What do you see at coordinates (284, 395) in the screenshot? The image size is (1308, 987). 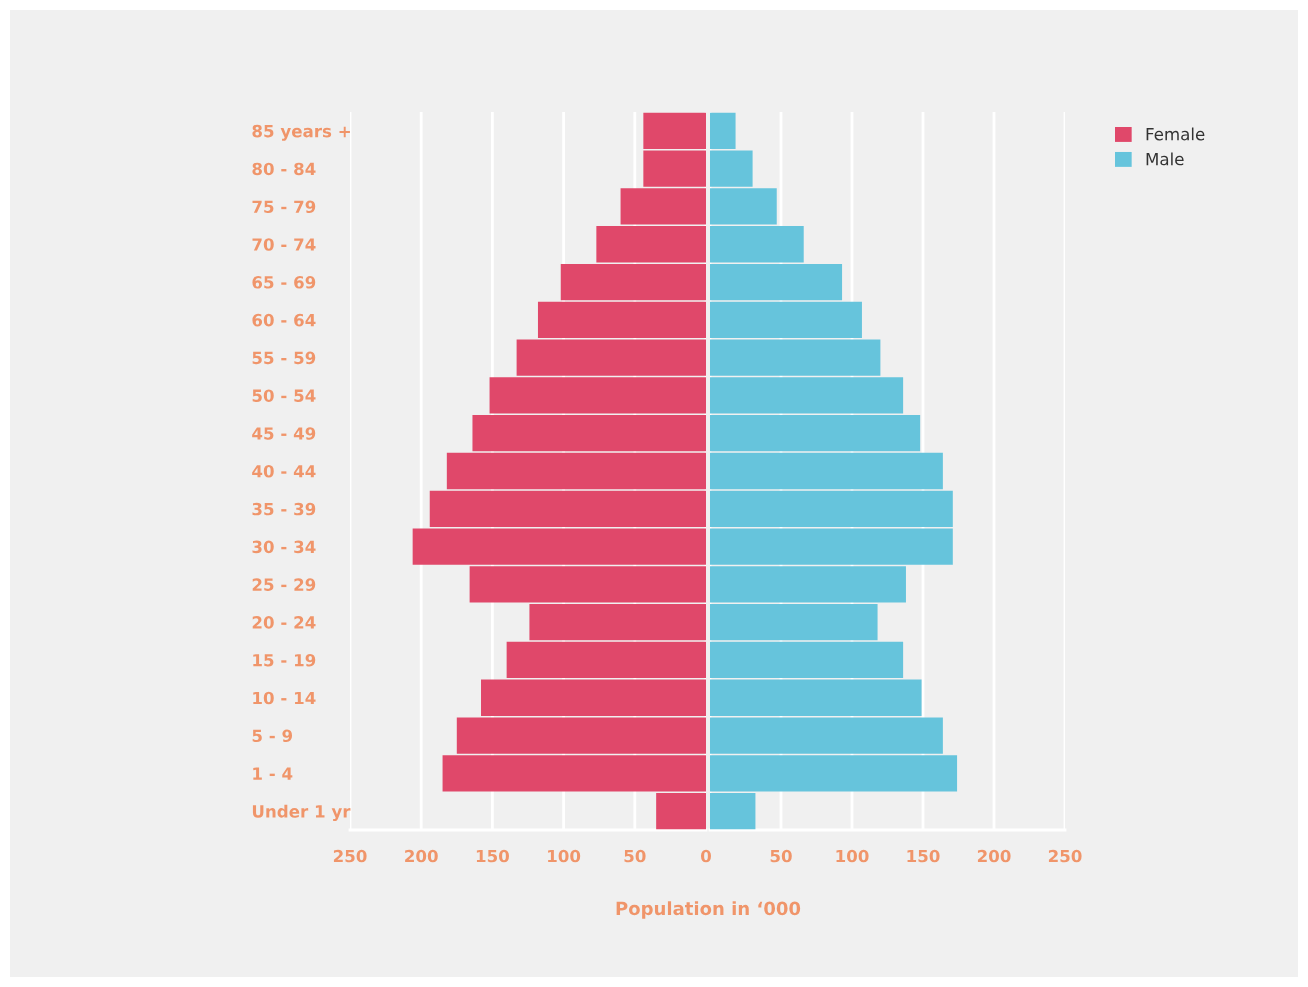 I see `y-tick-label: 50 - 54` at bounding box center [284, 395].